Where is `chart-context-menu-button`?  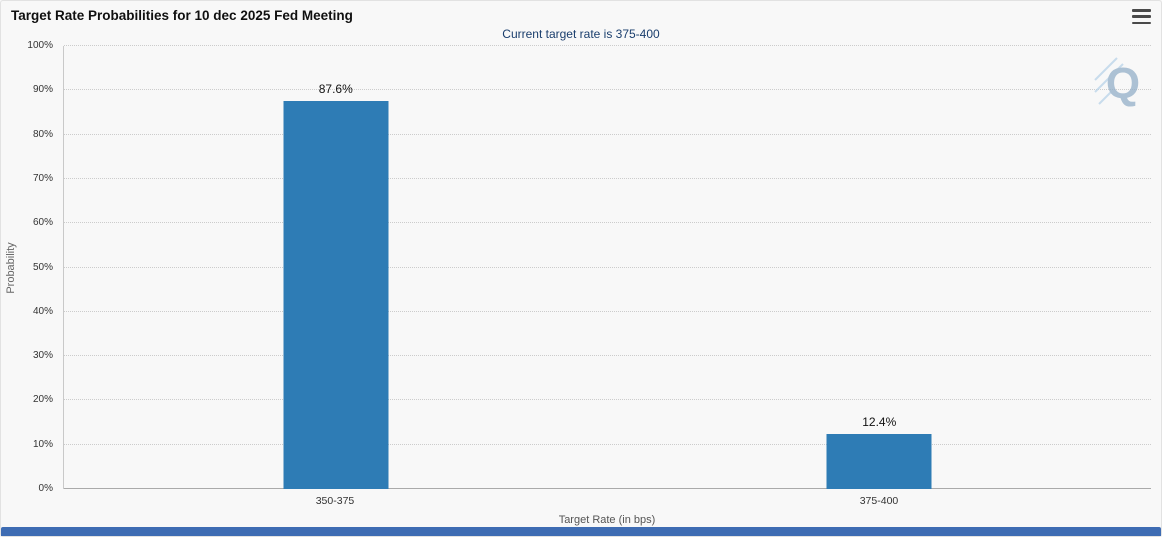 chart-context-menu-button is located at coordinates (1141, 16).